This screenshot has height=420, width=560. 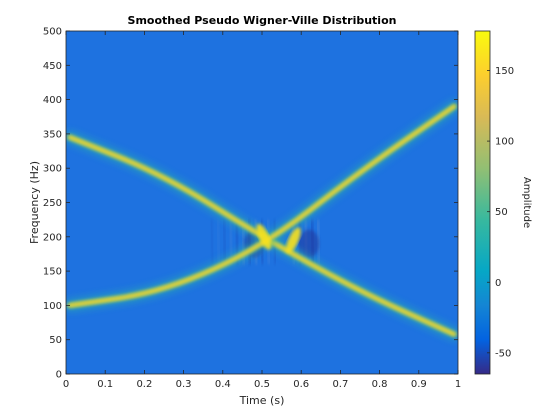 What do you see at coordinates (262, 384) in the screenshot?
I see `x-tick-label: 0.5` at bounding box center [262, 384].